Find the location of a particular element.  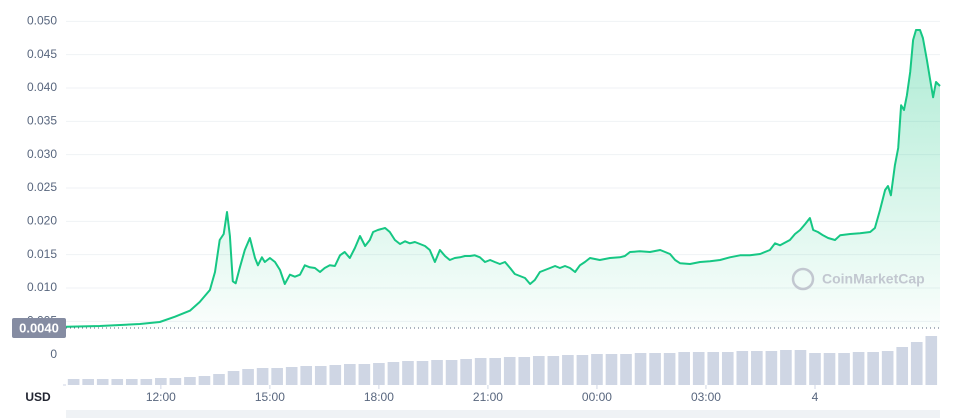

x-tick-label: 15:00 is located at coordinates (270, 397).